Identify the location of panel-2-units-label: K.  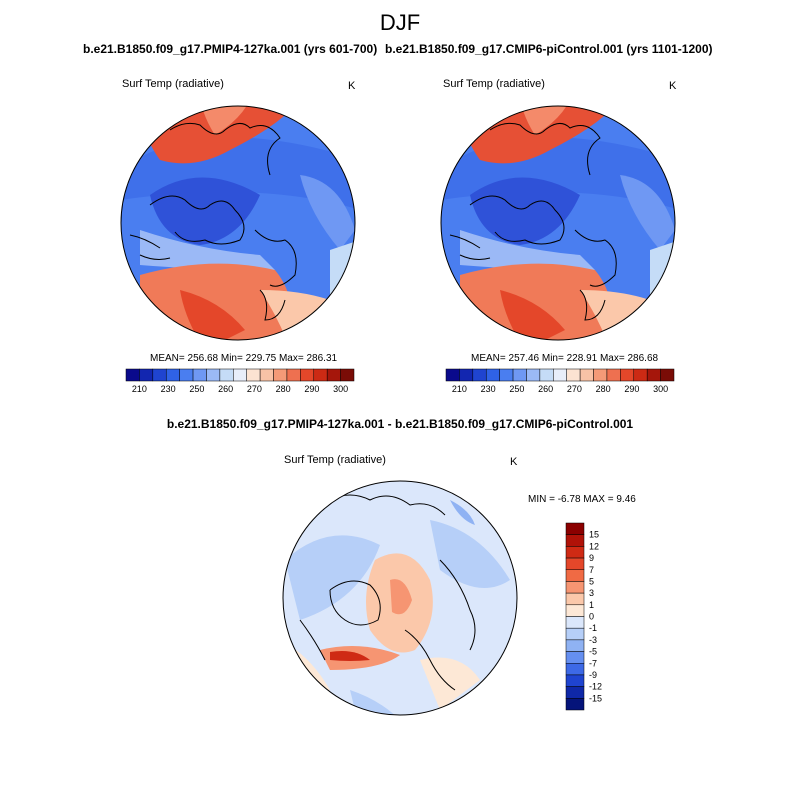
(673, 86).